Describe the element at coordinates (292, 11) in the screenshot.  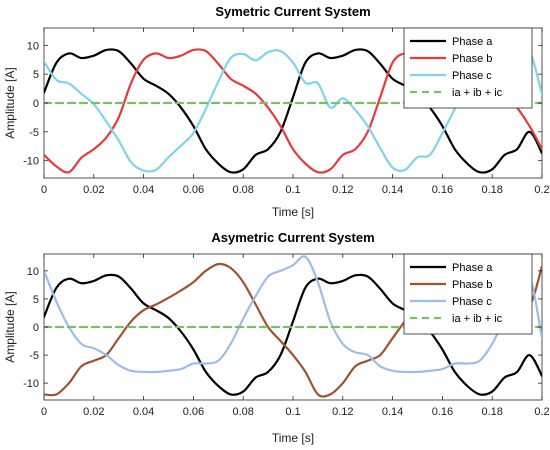
I see `chart-title: Symetric Current System` at that location.